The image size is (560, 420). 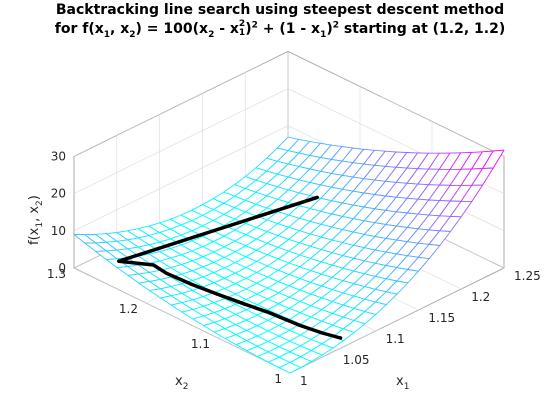 I want to click on z-tick-label: 10, so click(x=58, y=231).